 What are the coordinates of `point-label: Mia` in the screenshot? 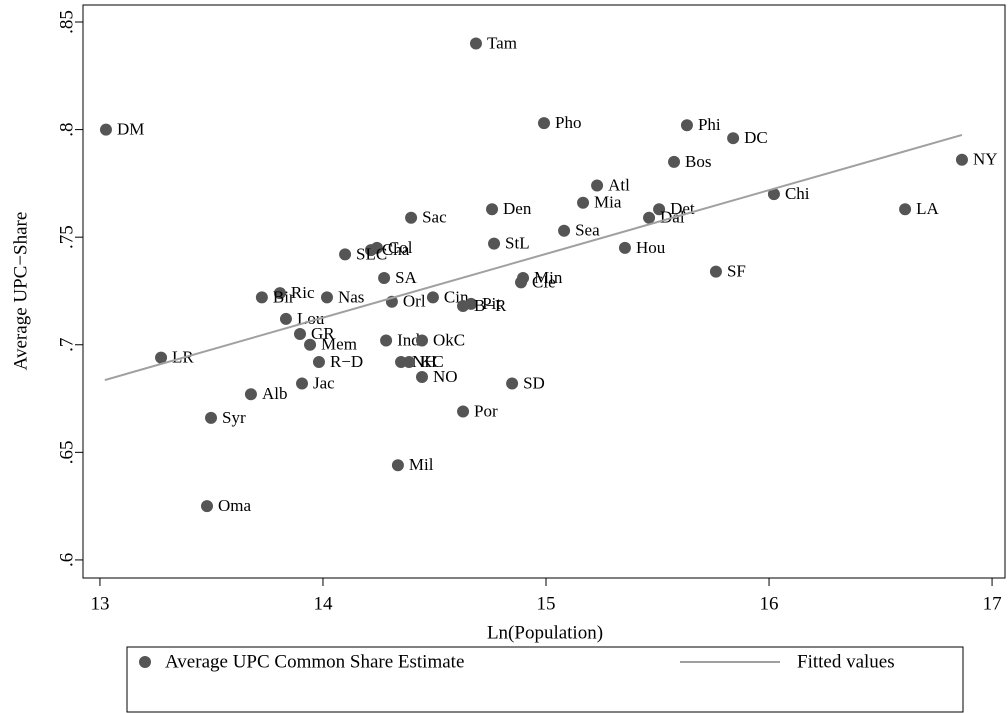 It's located at (608, 202).